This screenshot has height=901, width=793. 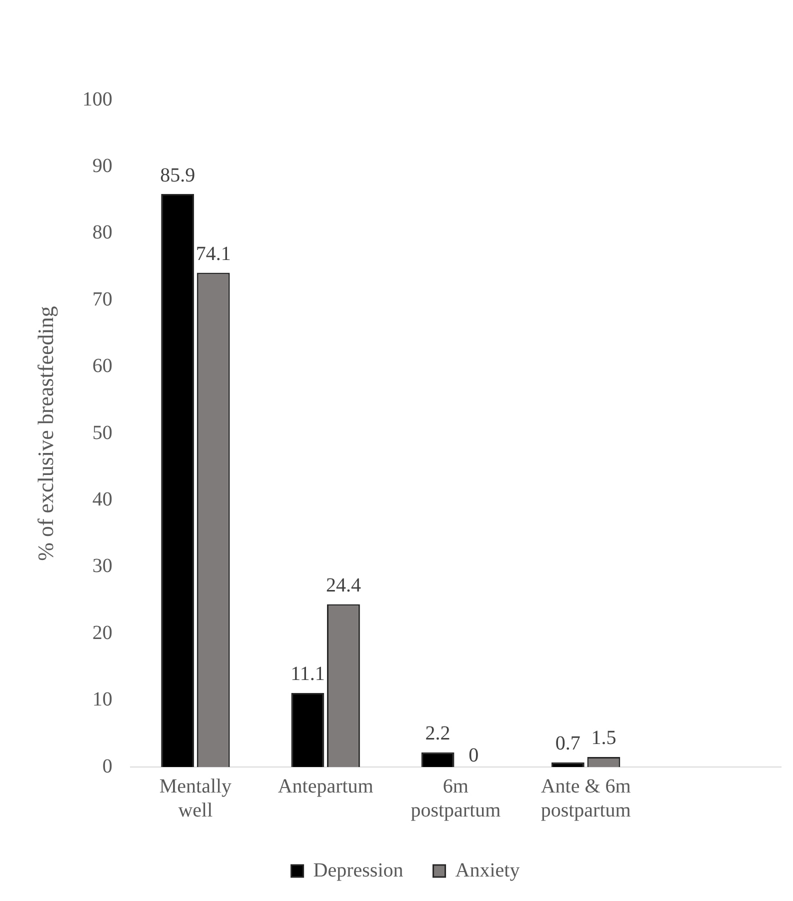 I want to click on y-tick-label: 70, so click(x=102, y=299).